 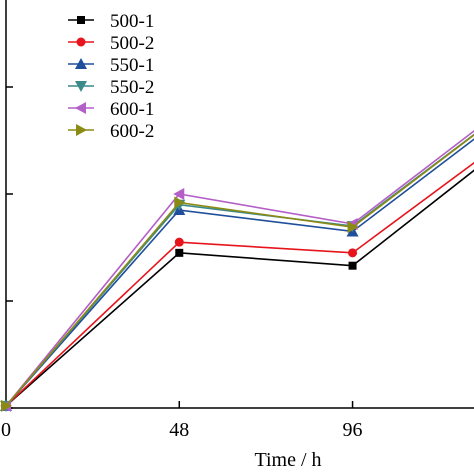 I want to click on legend-item: 600-1, so click(x=111, y=109).